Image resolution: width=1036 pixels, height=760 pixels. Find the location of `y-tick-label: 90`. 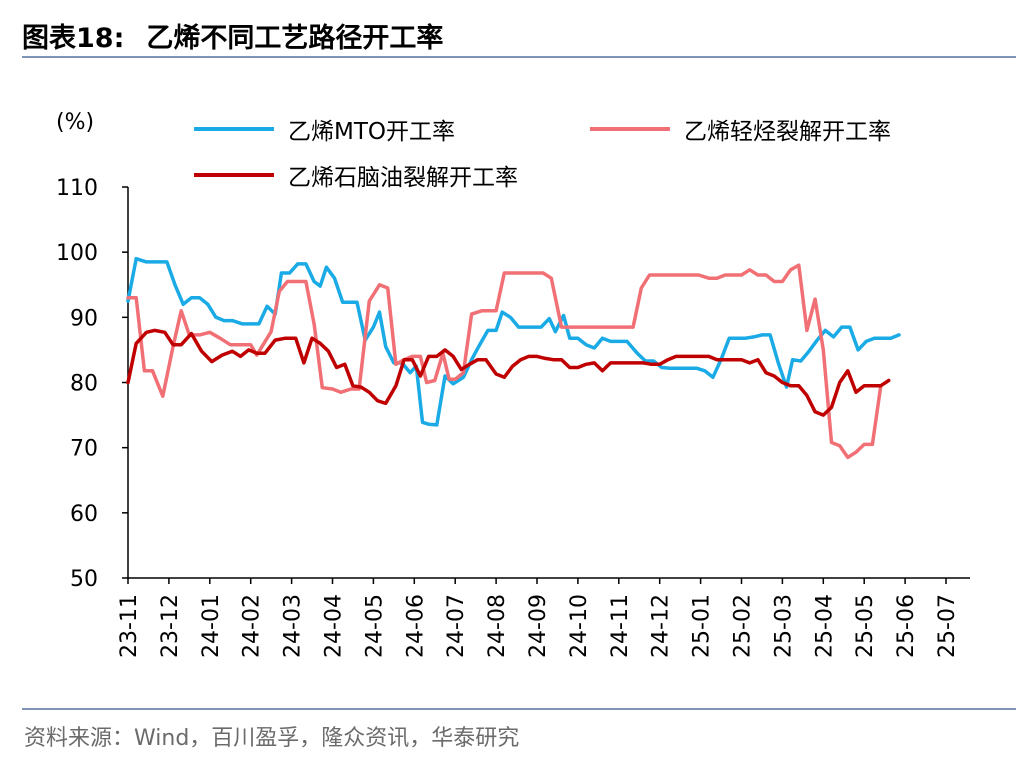

y-tick-label: 90 is located at coordinates (84, 318).